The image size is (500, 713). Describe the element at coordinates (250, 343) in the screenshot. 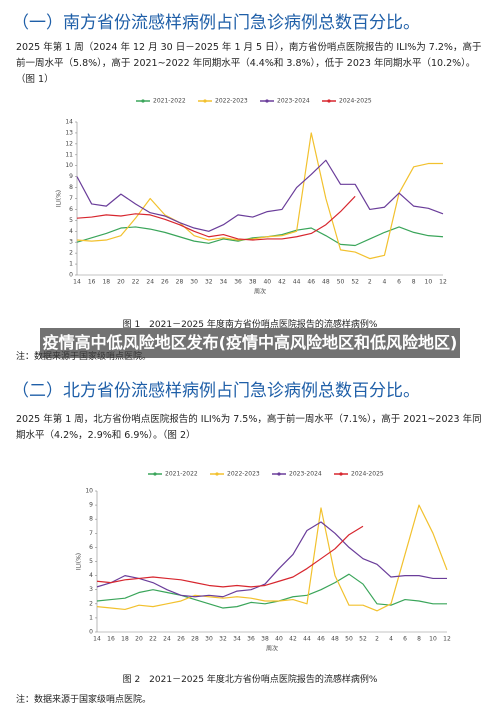

I see `overlay-banner: 疫情高中低风险地区发布(疫情中高风险地区和低风险地区)` at that location.